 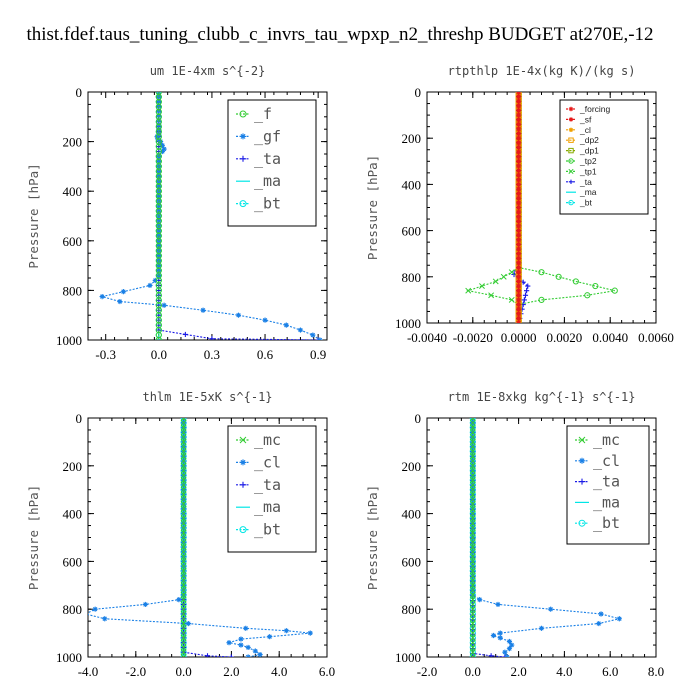 I want to click on legend-item-cl: _cl, so click(x=258, y=462).